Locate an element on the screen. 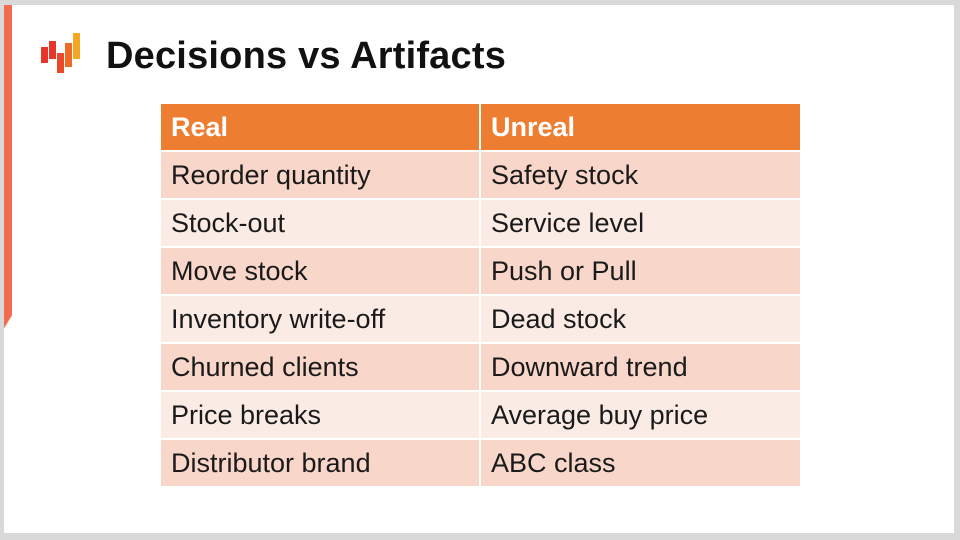 The width and height of the screenshot is (960, 540). cell-real: Price breaks is located at coordinates (320, 415).